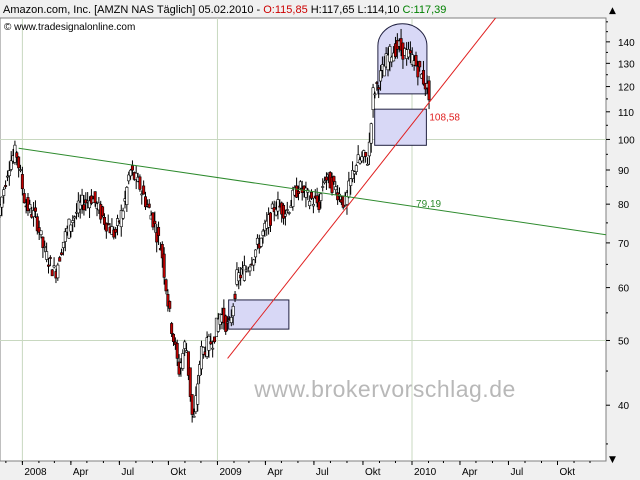 This screenshot has height=480, width=640. What do you see at coordinates (624, 406) in the screenshot?
I see `y-tick-label: 40` at bounding box center [624, 406].